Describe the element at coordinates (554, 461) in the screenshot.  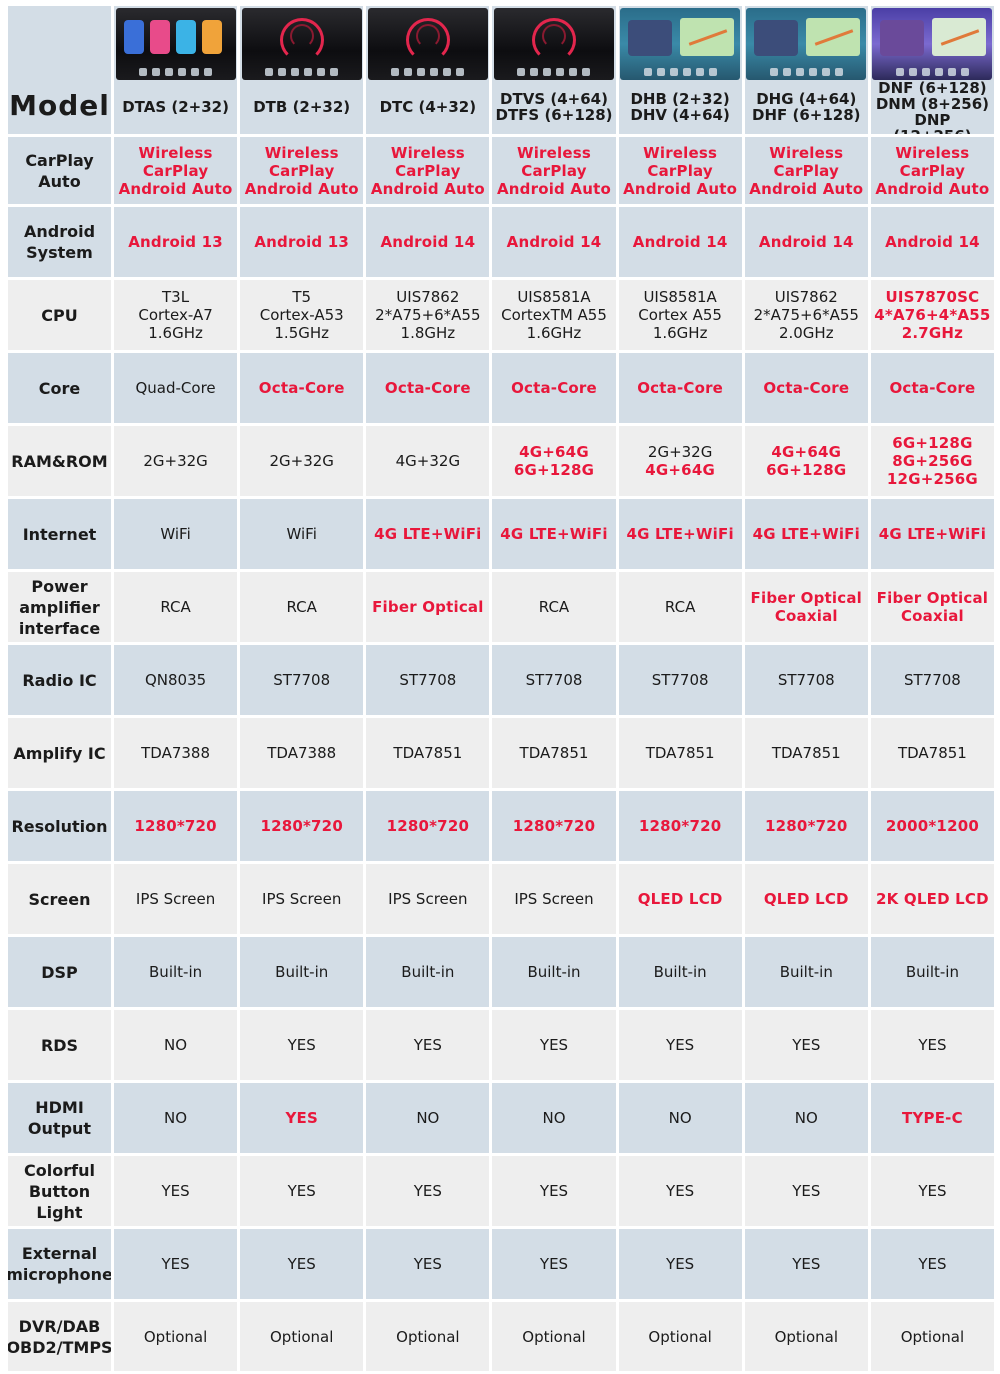
I see `spec-value: 4G+64G 6G+128G` at that location.